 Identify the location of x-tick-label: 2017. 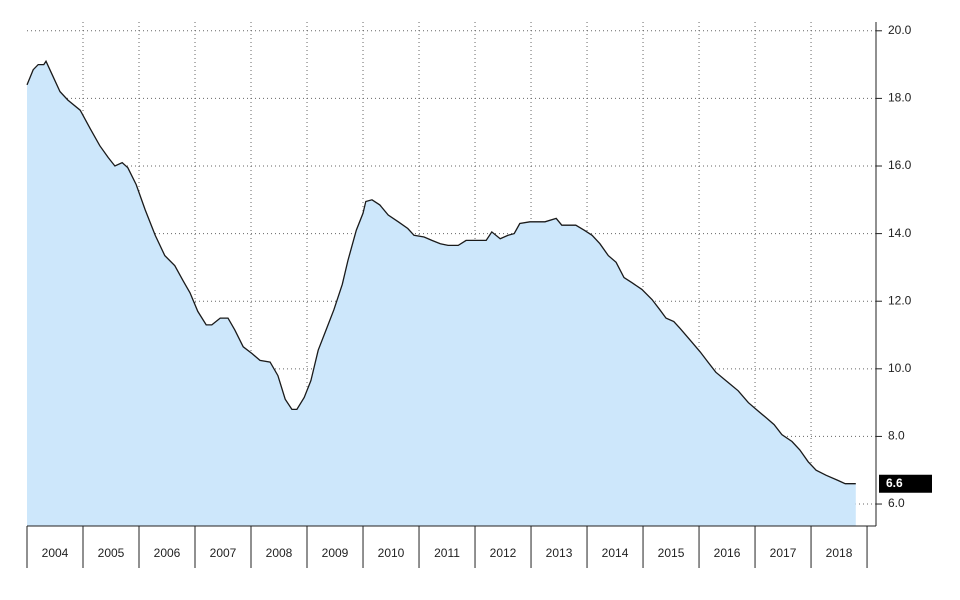
(783, 553).